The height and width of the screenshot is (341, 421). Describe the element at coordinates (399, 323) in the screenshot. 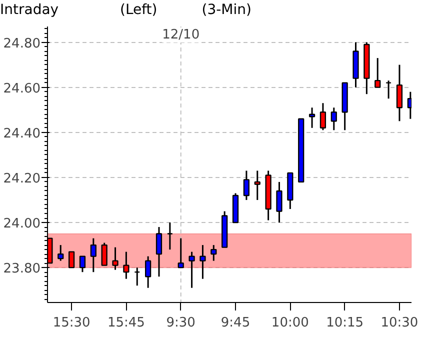

I see `x-tick-label: 10:30` at that location.